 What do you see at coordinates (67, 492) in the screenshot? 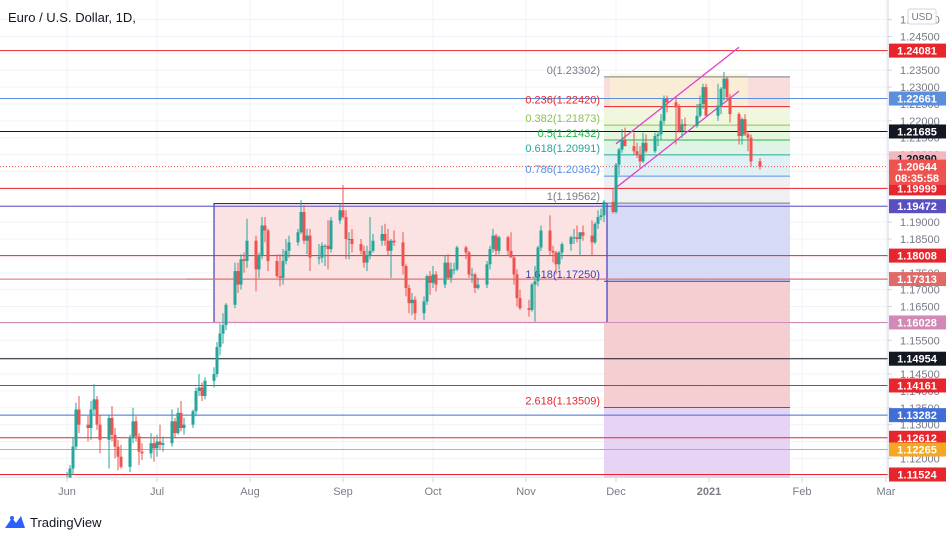
I see `time-tick-label: Jun` at bounding box center [67, 492].